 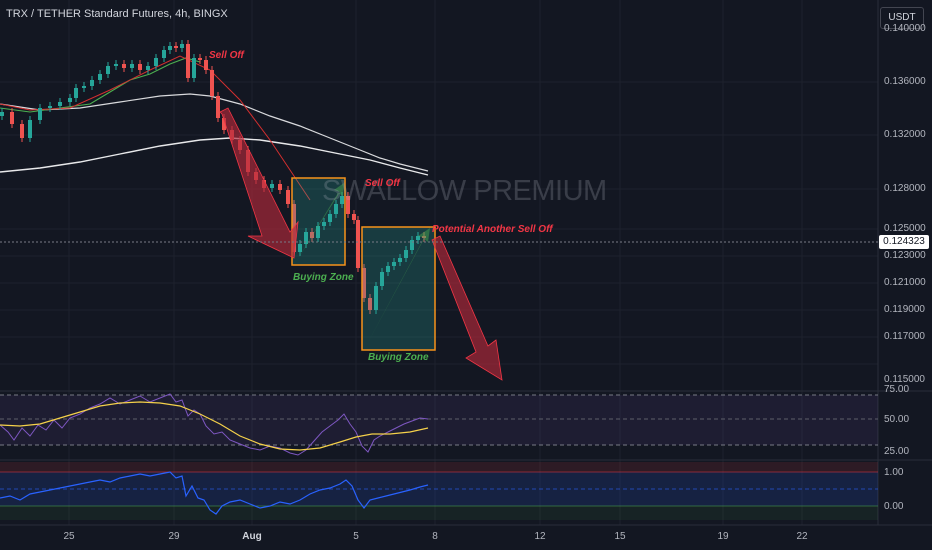 What do you see at coordinates (435, 536) in the screenshot?
I see `time-tick: 8` at bounding box center [435, 536].